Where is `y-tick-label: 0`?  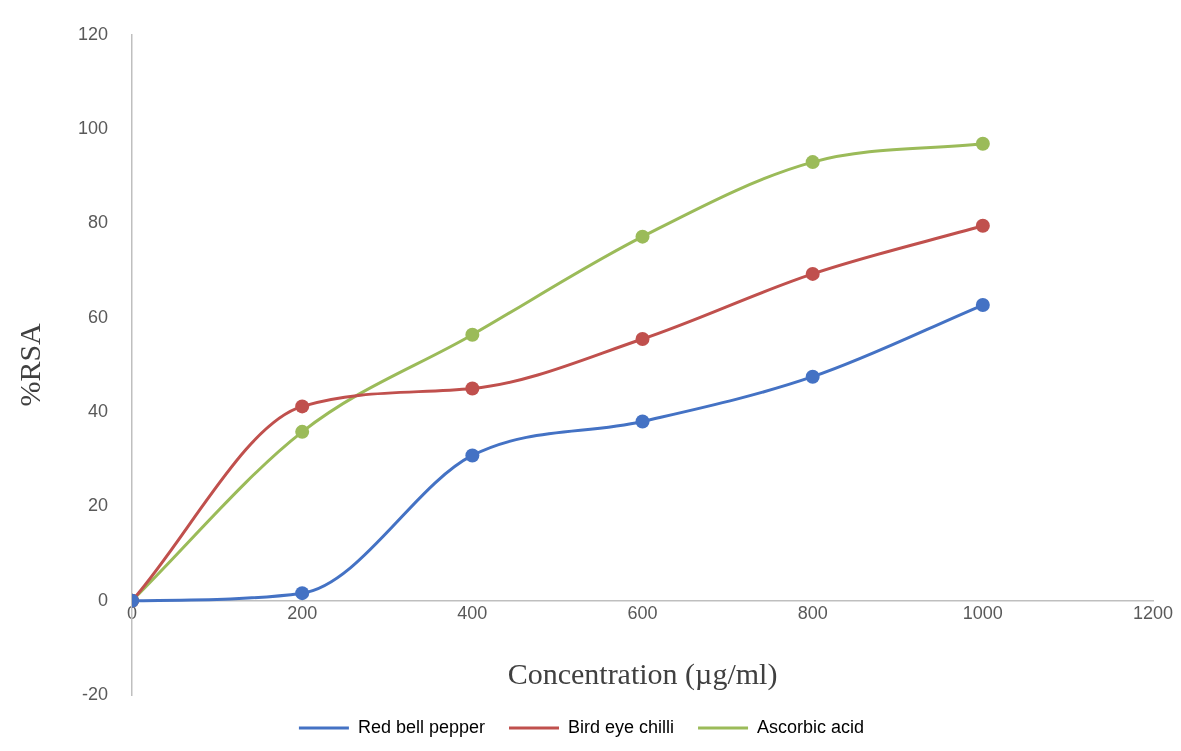
y-tick-label: 0 is located at coordinates (103, 599).